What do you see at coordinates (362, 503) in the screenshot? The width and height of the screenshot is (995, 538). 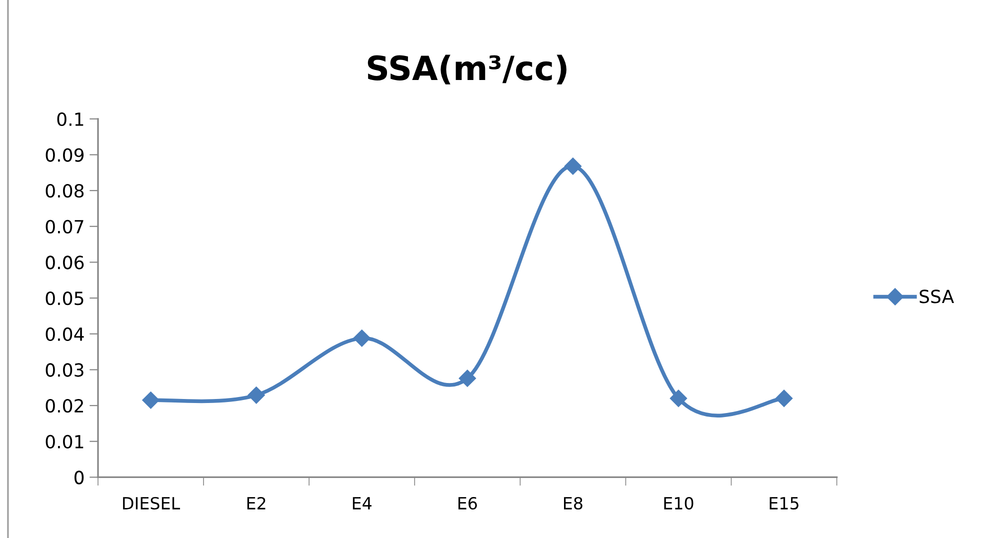 I see `x-tick-label: E4` at bounding box center [362, 503].